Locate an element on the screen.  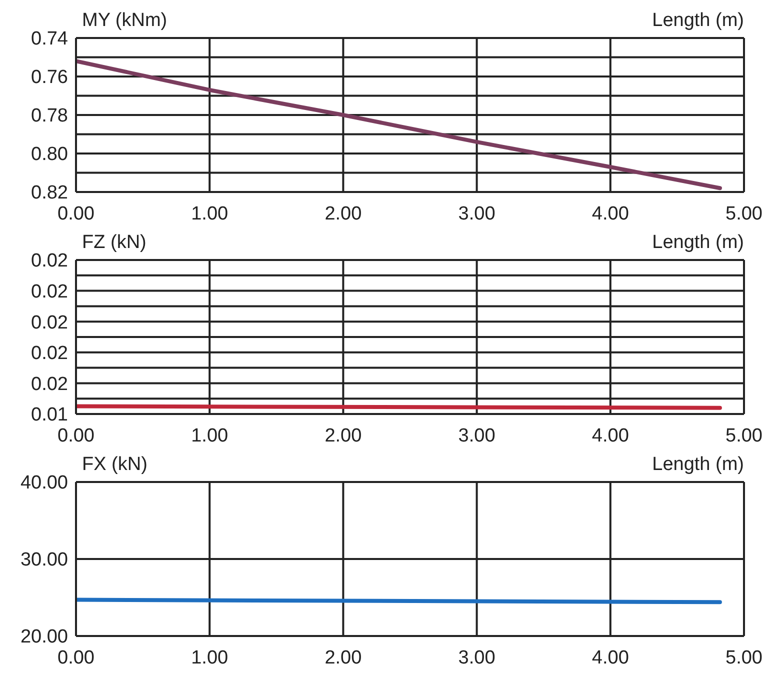
y-tick-label: 0.01 is located at coordinates (49, 415).